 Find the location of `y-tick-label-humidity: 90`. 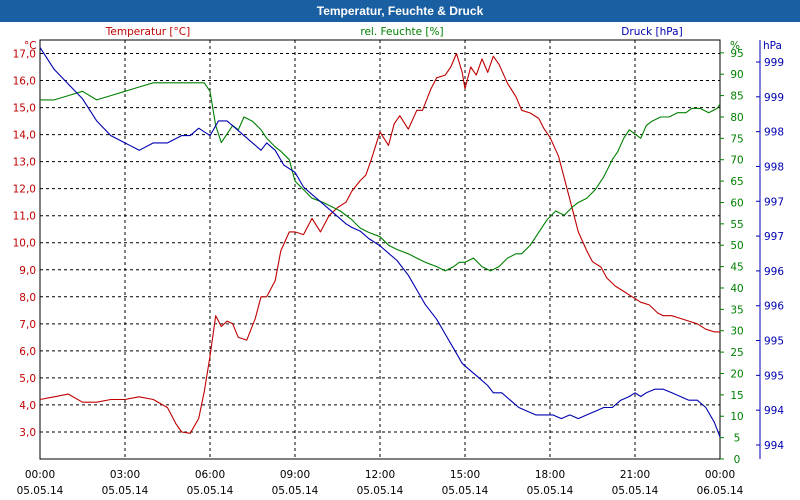

y-tick-label-humidity: 90 is located at coordinates (736, 75).